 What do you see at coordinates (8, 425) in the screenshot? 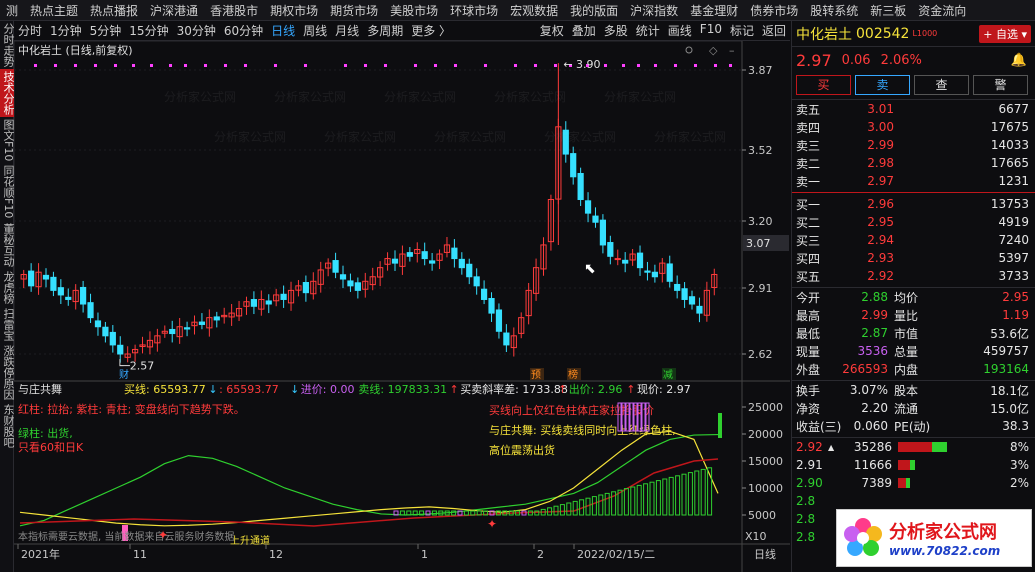
I see `left-nav-item: 东财股吧` at bounding box center [8, 425].